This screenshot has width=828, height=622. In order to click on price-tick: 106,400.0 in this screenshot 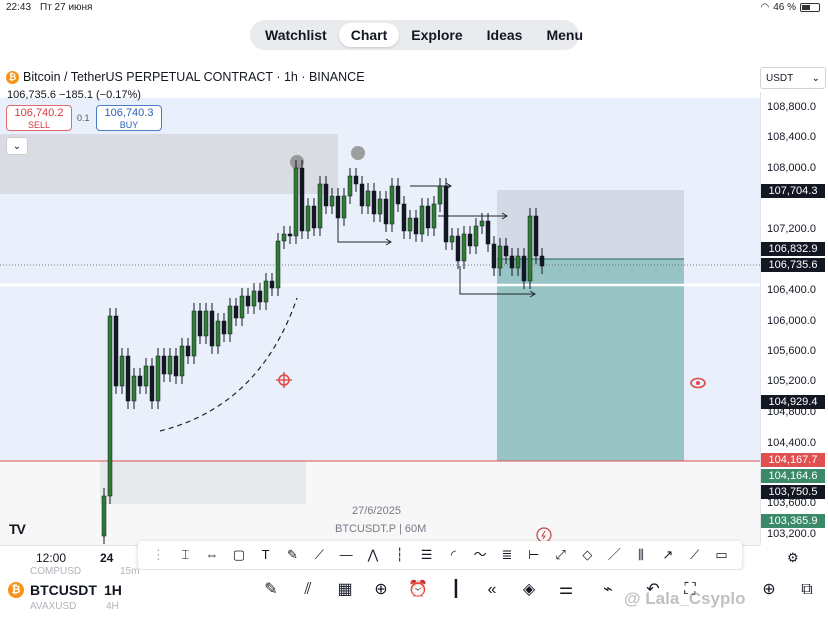, I will do `click(791, 290)`.